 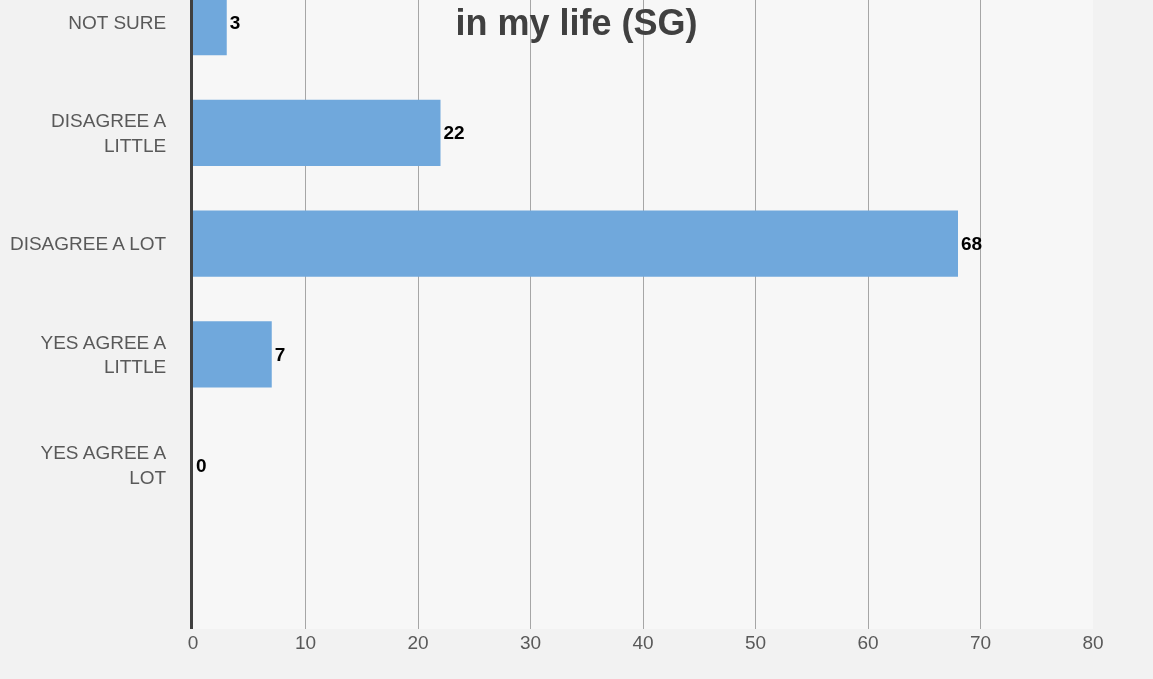 I want to click on x-tick-label: 70, so click(x=980, y=642).